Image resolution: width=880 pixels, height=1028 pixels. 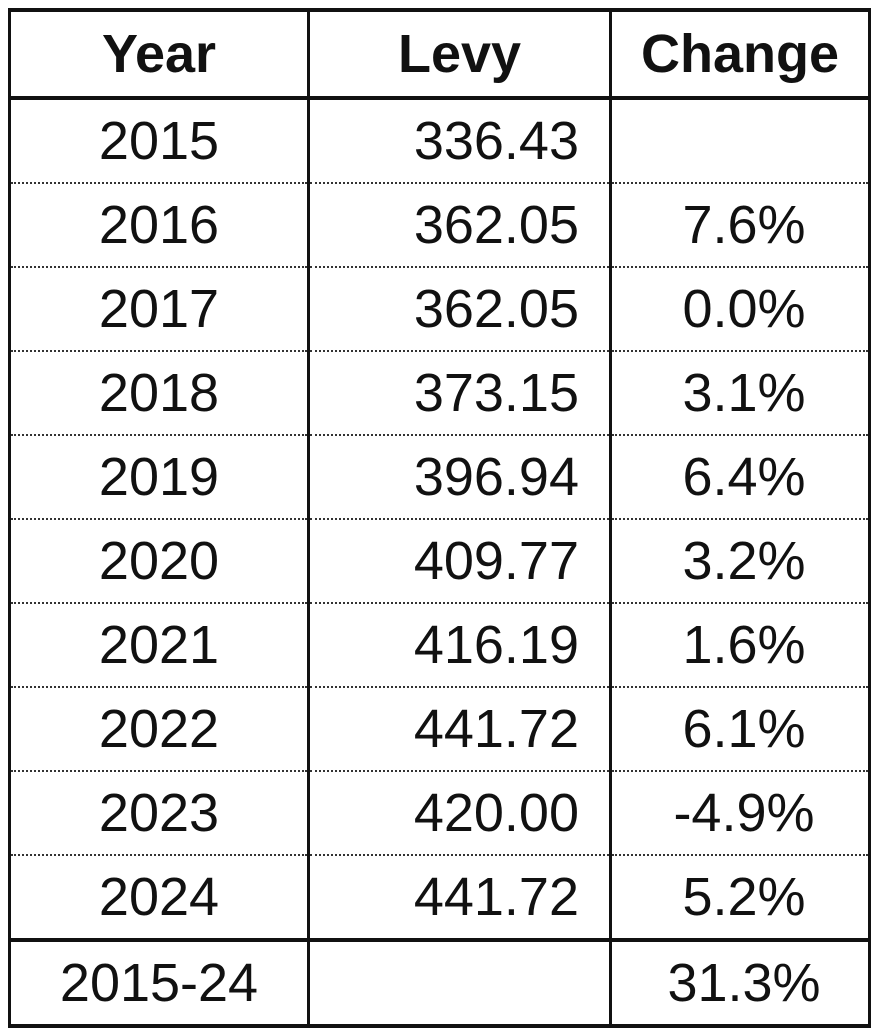 I want to click on table-row: 2022 441.72 6.1%, so click(x=439, y=729).